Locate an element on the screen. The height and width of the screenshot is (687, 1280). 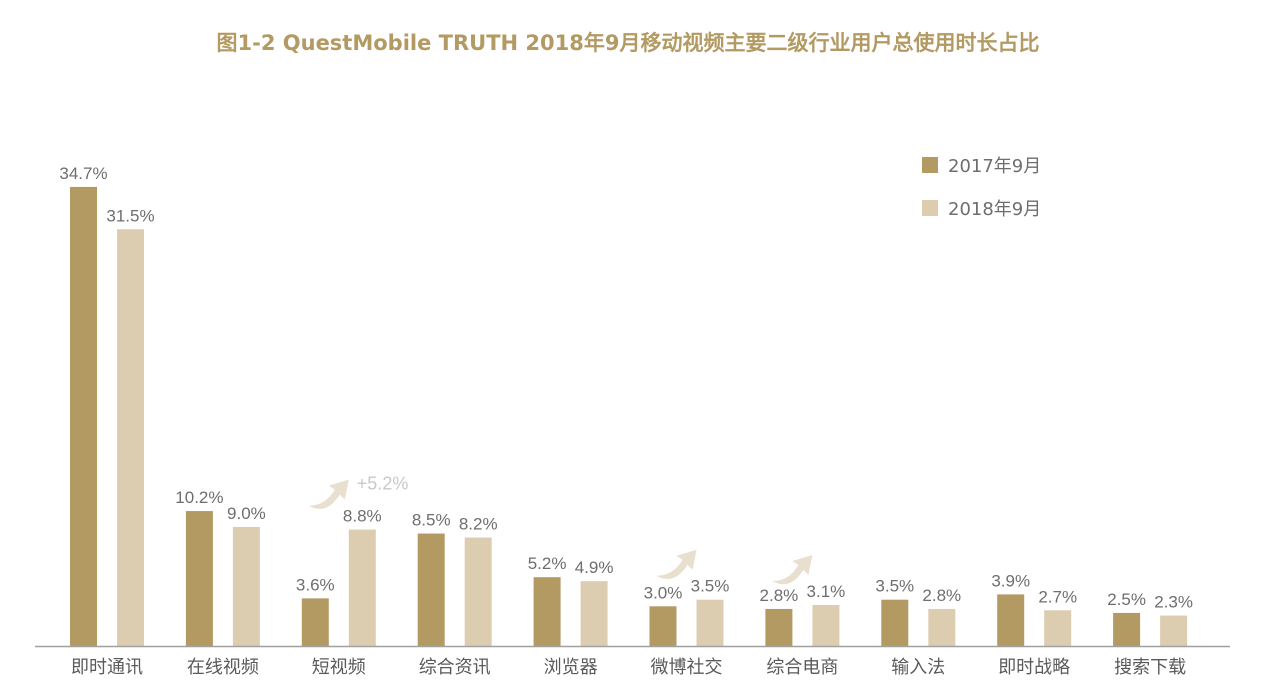
annotation-label: +5.2% is located at coordinates (383, 484).